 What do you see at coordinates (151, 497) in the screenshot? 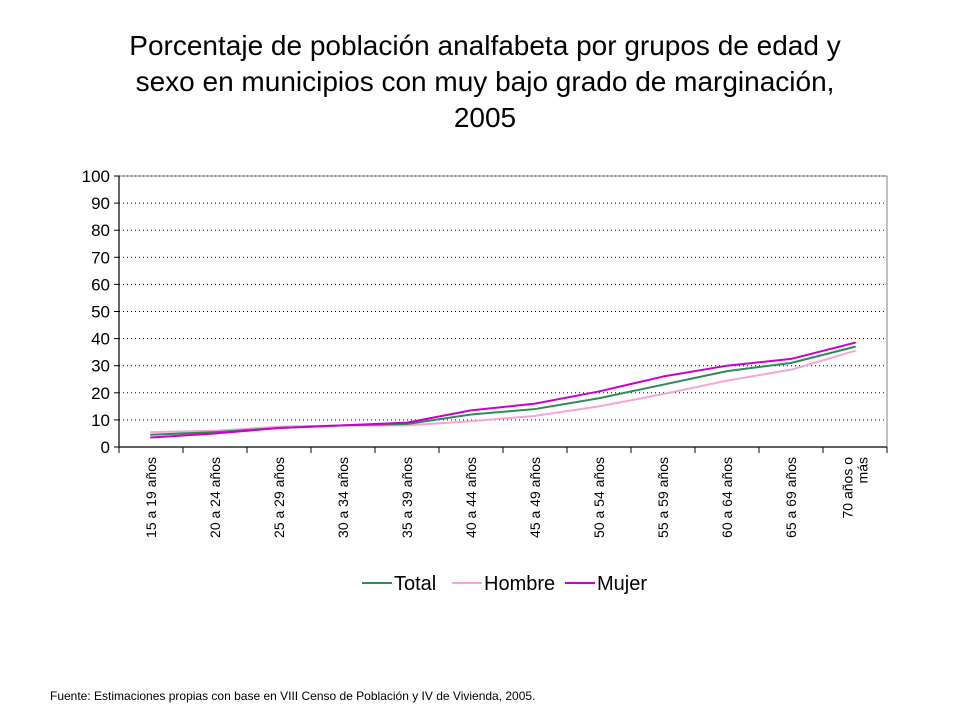
I see `x-tick-label: 15 a 19 años` at bounding box center [151, 497].